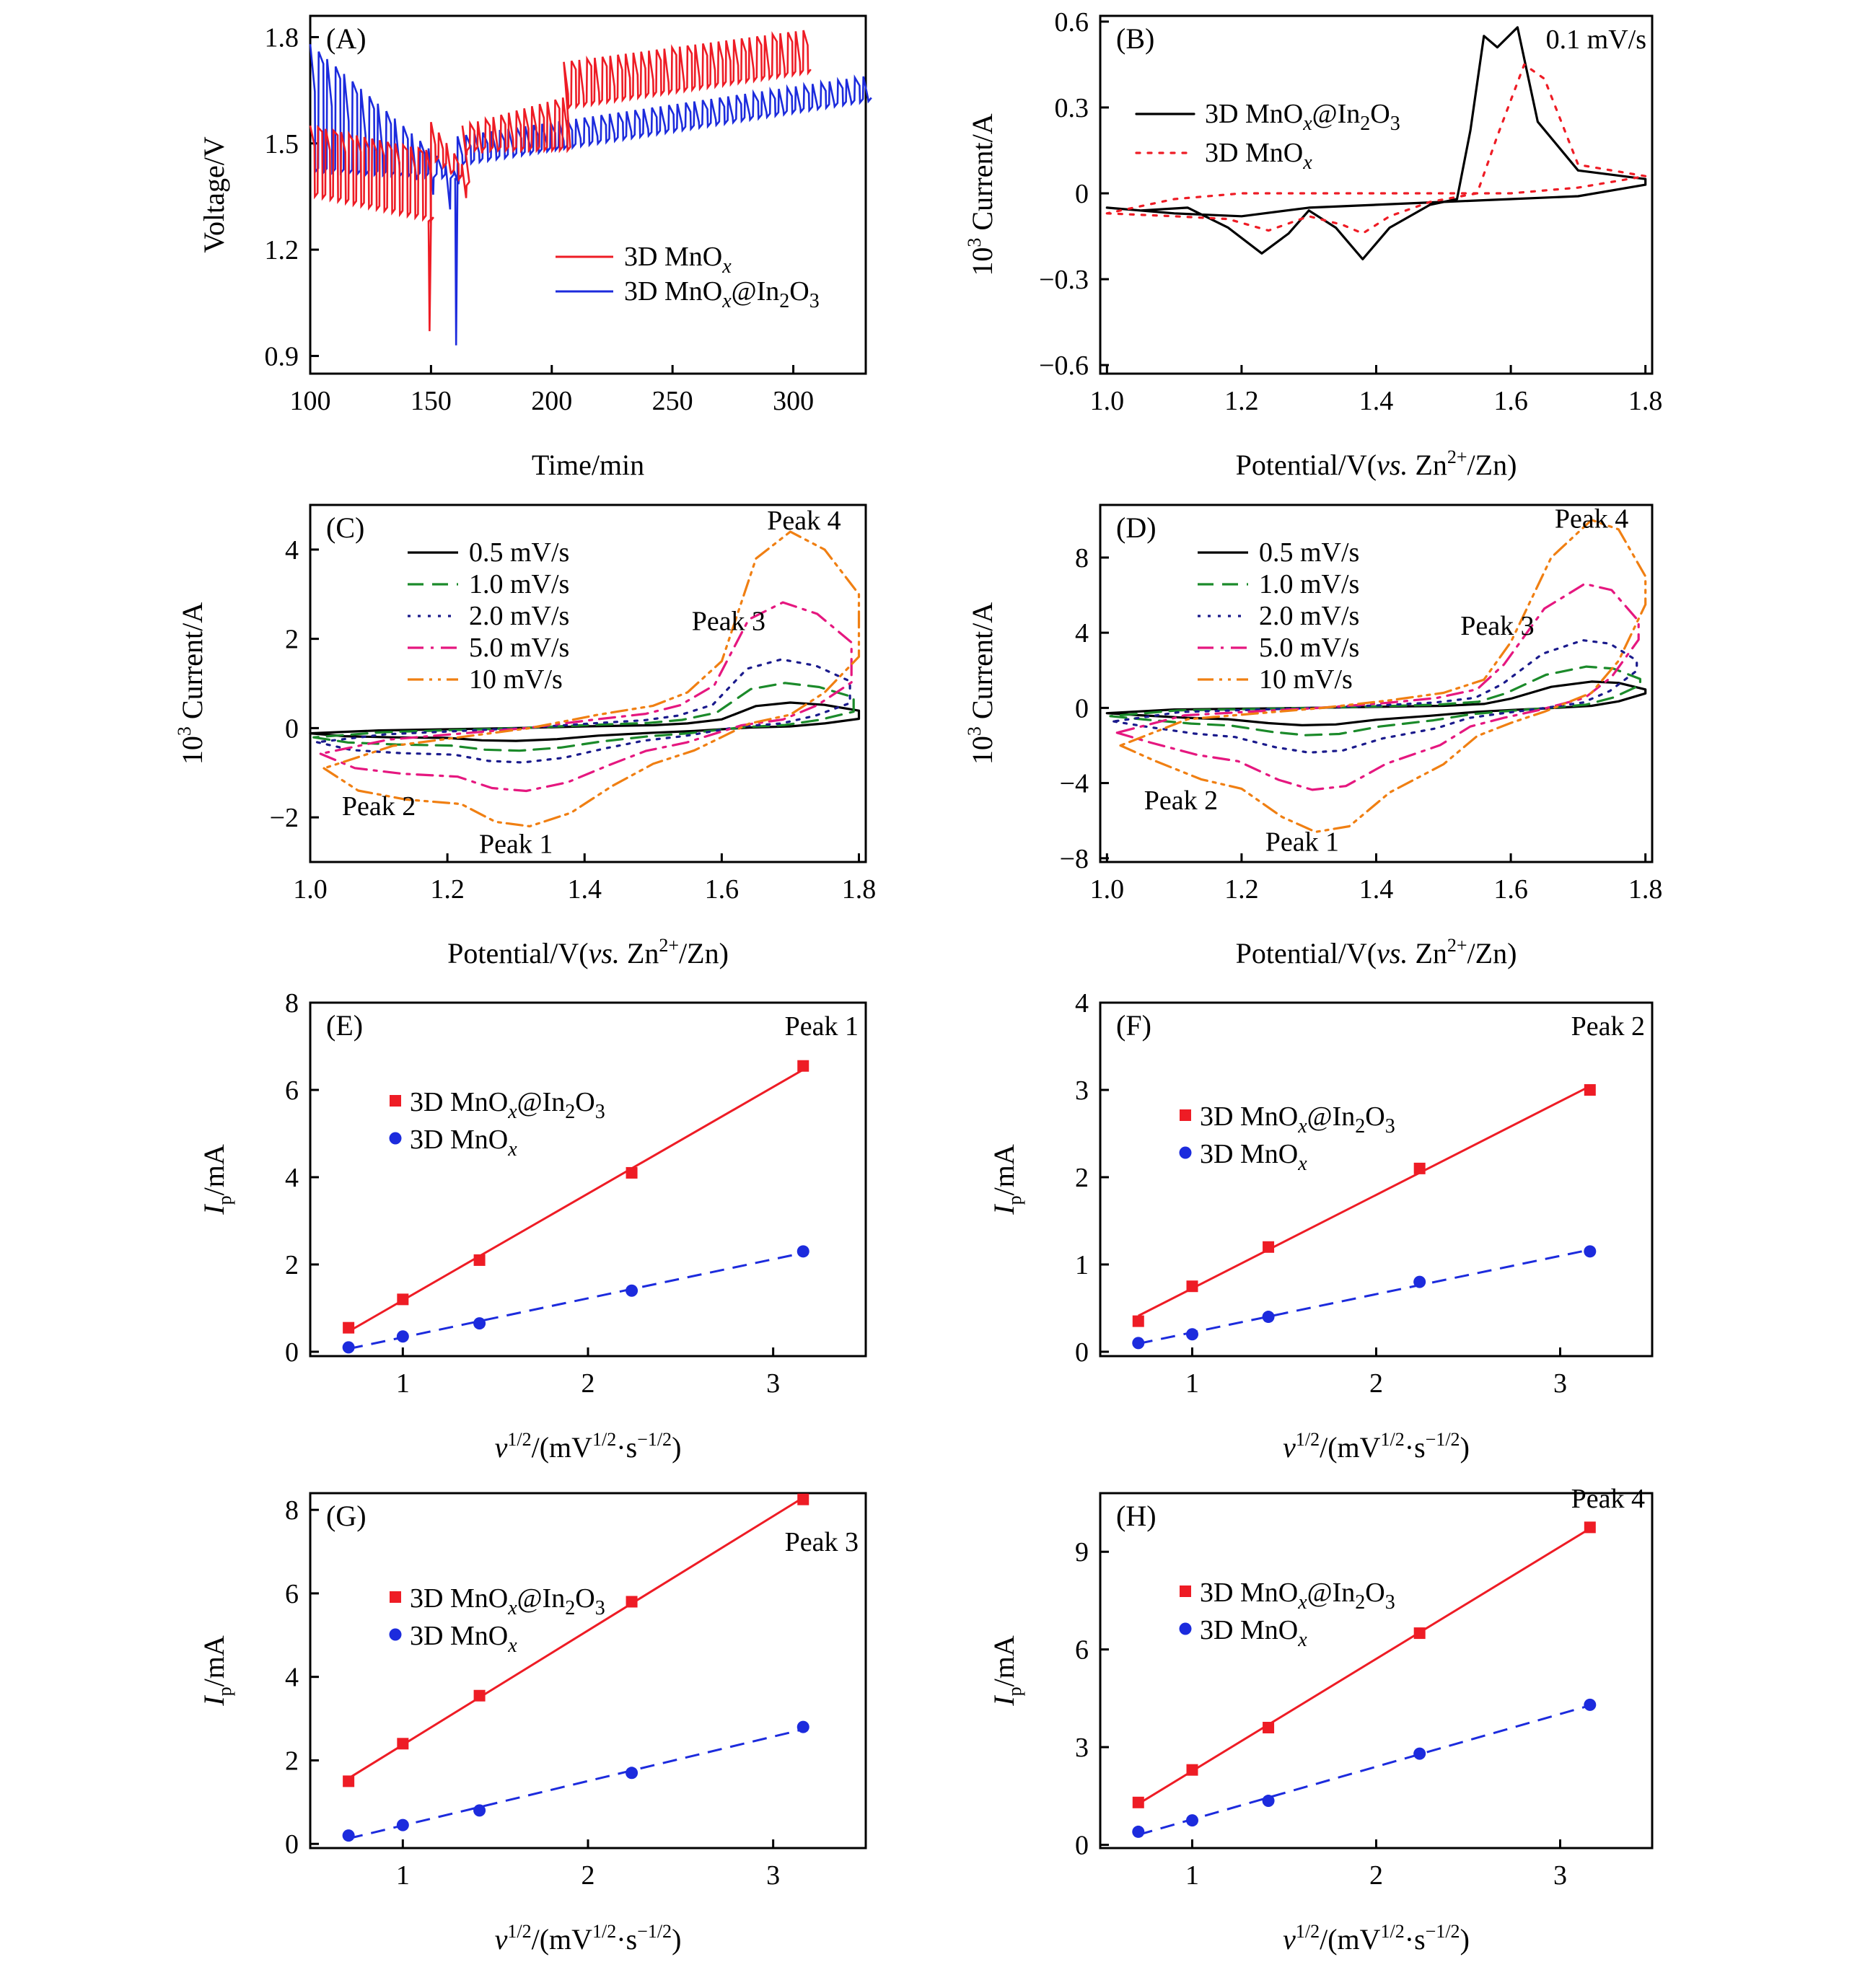  Describe the element at coordinates (1082, 1265) in the screenshot. I see `y-tick-label: 1` at that location.